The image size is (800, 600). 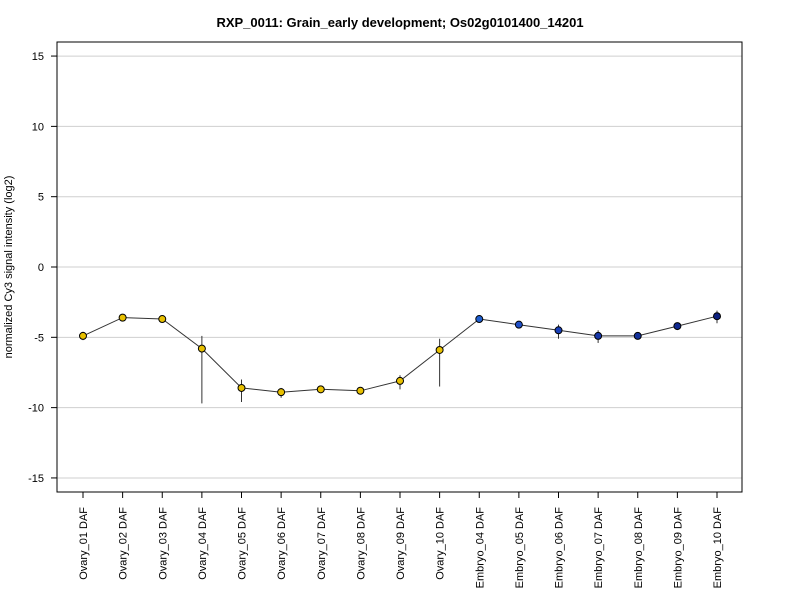 I want to click on y-tick-label: 10, so click(x=38, y=127).